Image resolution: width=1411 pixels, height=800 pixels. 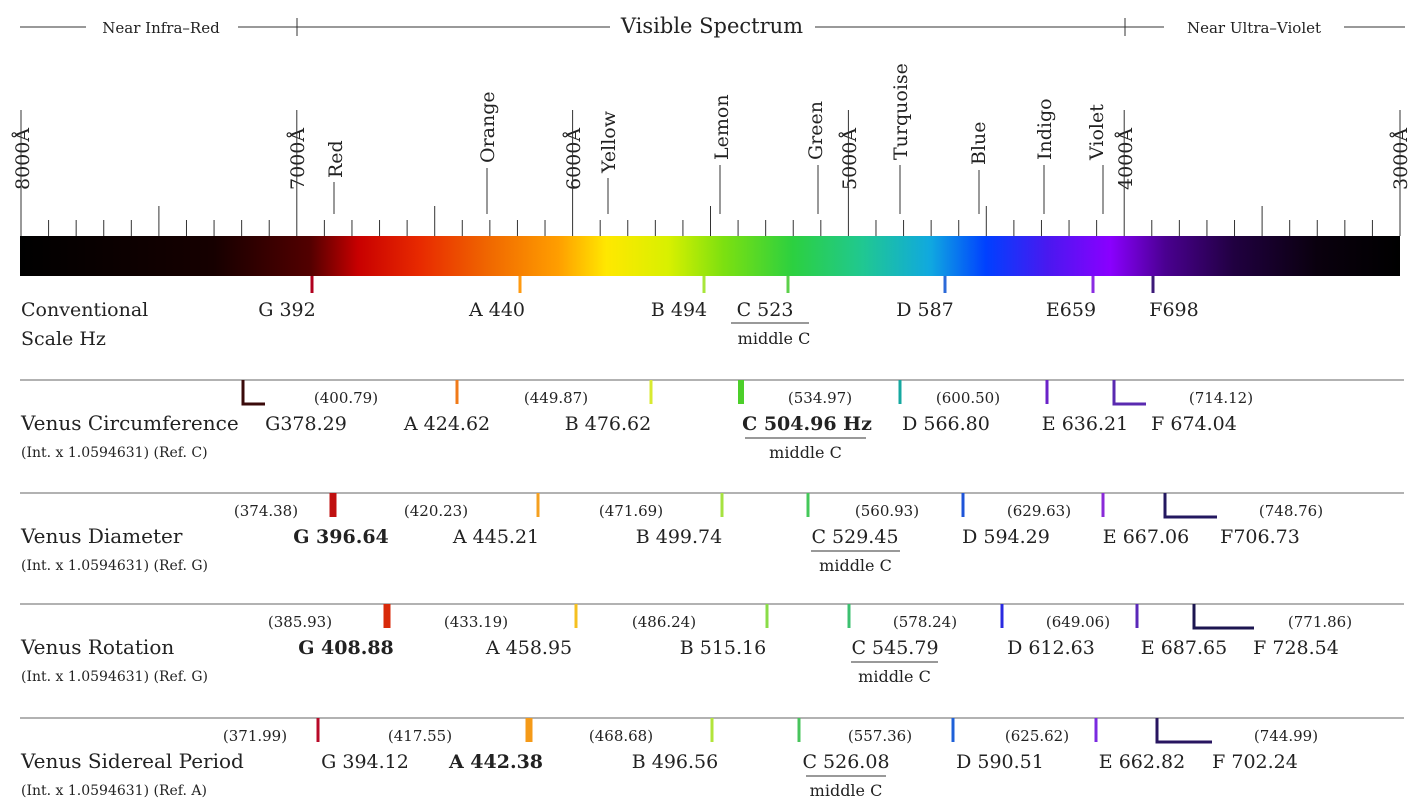 What do you see at coordinates (306, 424) in the screenshot?
I see `note-label: G378.29` at bounding box center [306, 424].